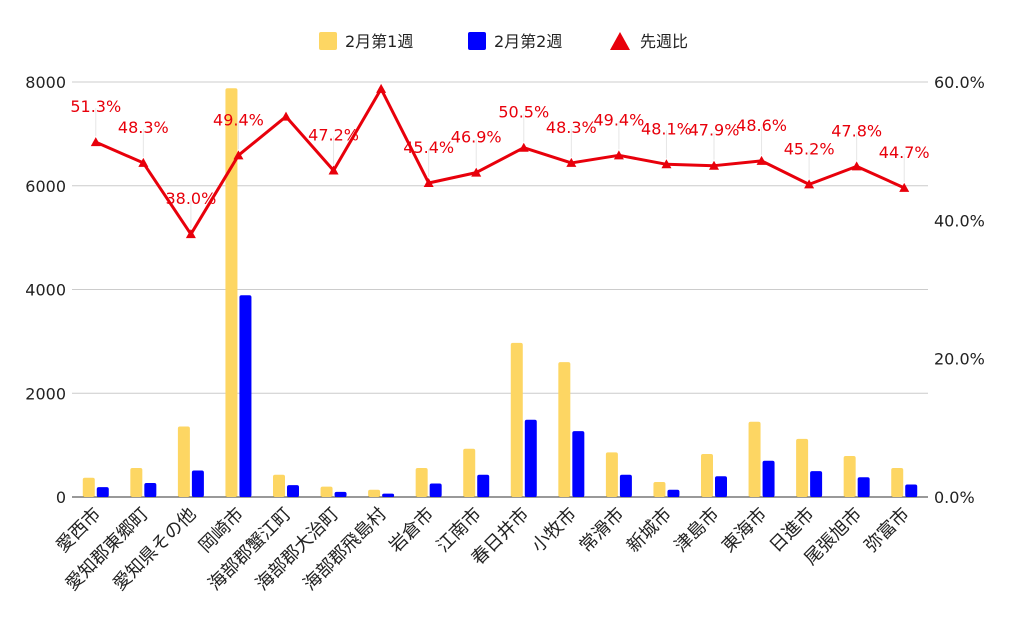 This screenshot has width=1024, height=633. Describe the element at coordinates (45, 186) in the screenshot. I see `y-left-tick-label: 6000` at that location.